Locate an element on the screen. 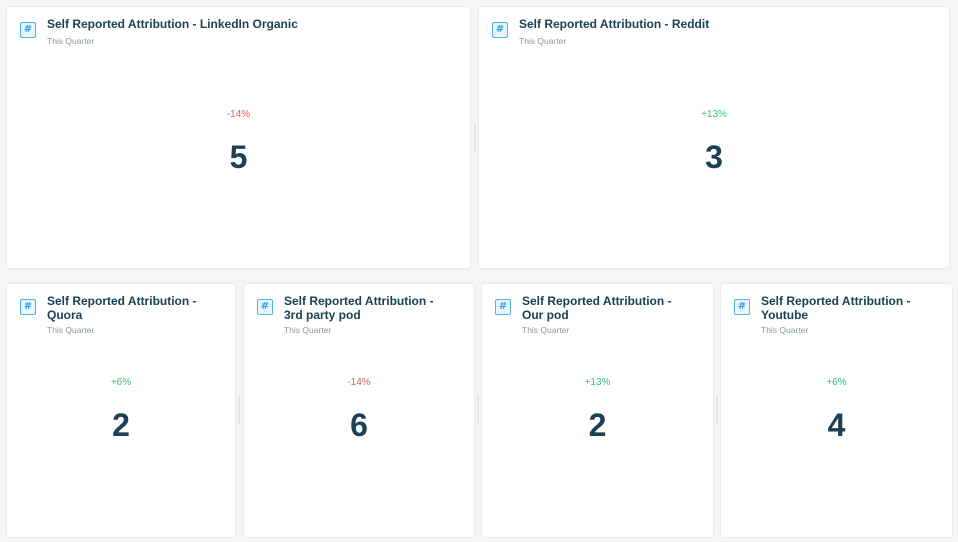 This screenshot has height=542, width=958. card-title: Self Reported Attribution - Youtube is located at coordinates (836, 308).